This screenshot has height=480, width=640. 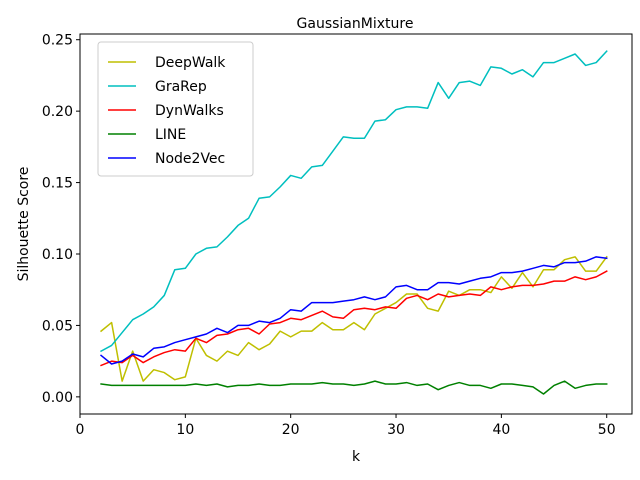 What do you see at coordinates (396, 430) in the screenshot?
I see `x-tick-label: 30` at bounding box center [396, 430].